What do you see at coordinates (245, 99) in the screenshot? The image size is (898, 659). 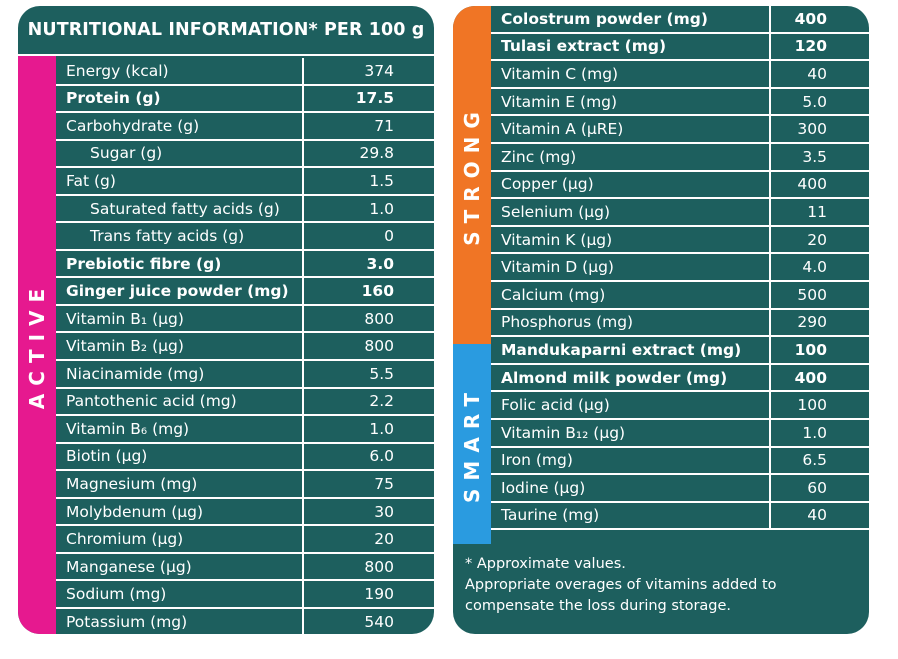 I see `nutrient-row: Protein (g) 17.5` at bounding box center [245, 99].